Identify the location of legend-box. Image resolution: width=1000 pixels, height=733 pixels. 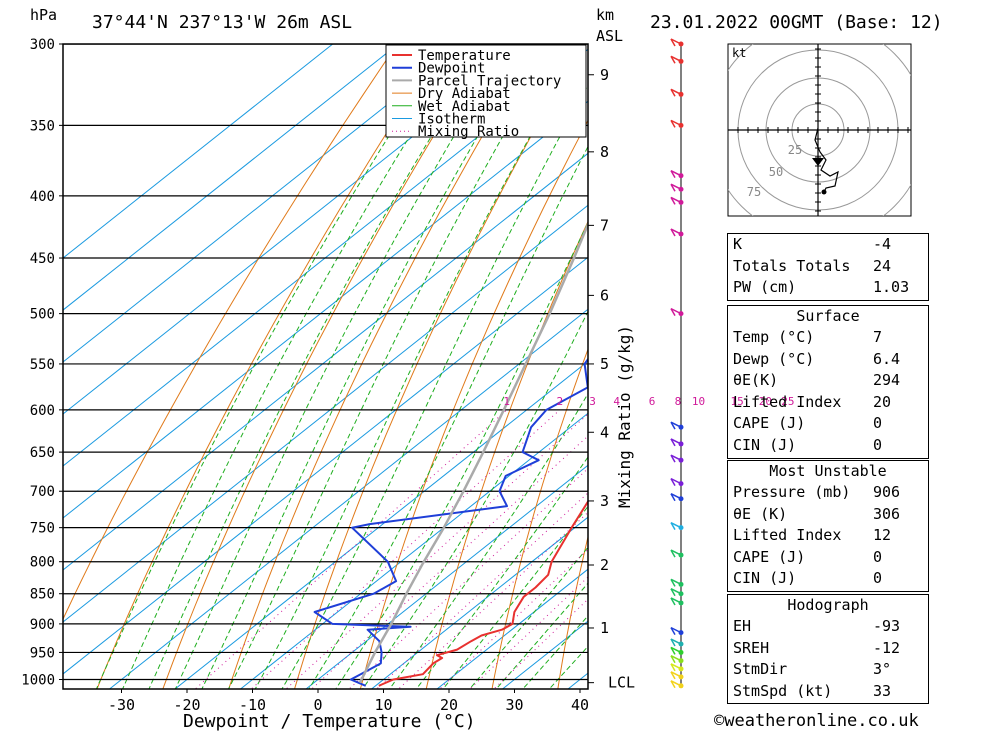
(486, 91).